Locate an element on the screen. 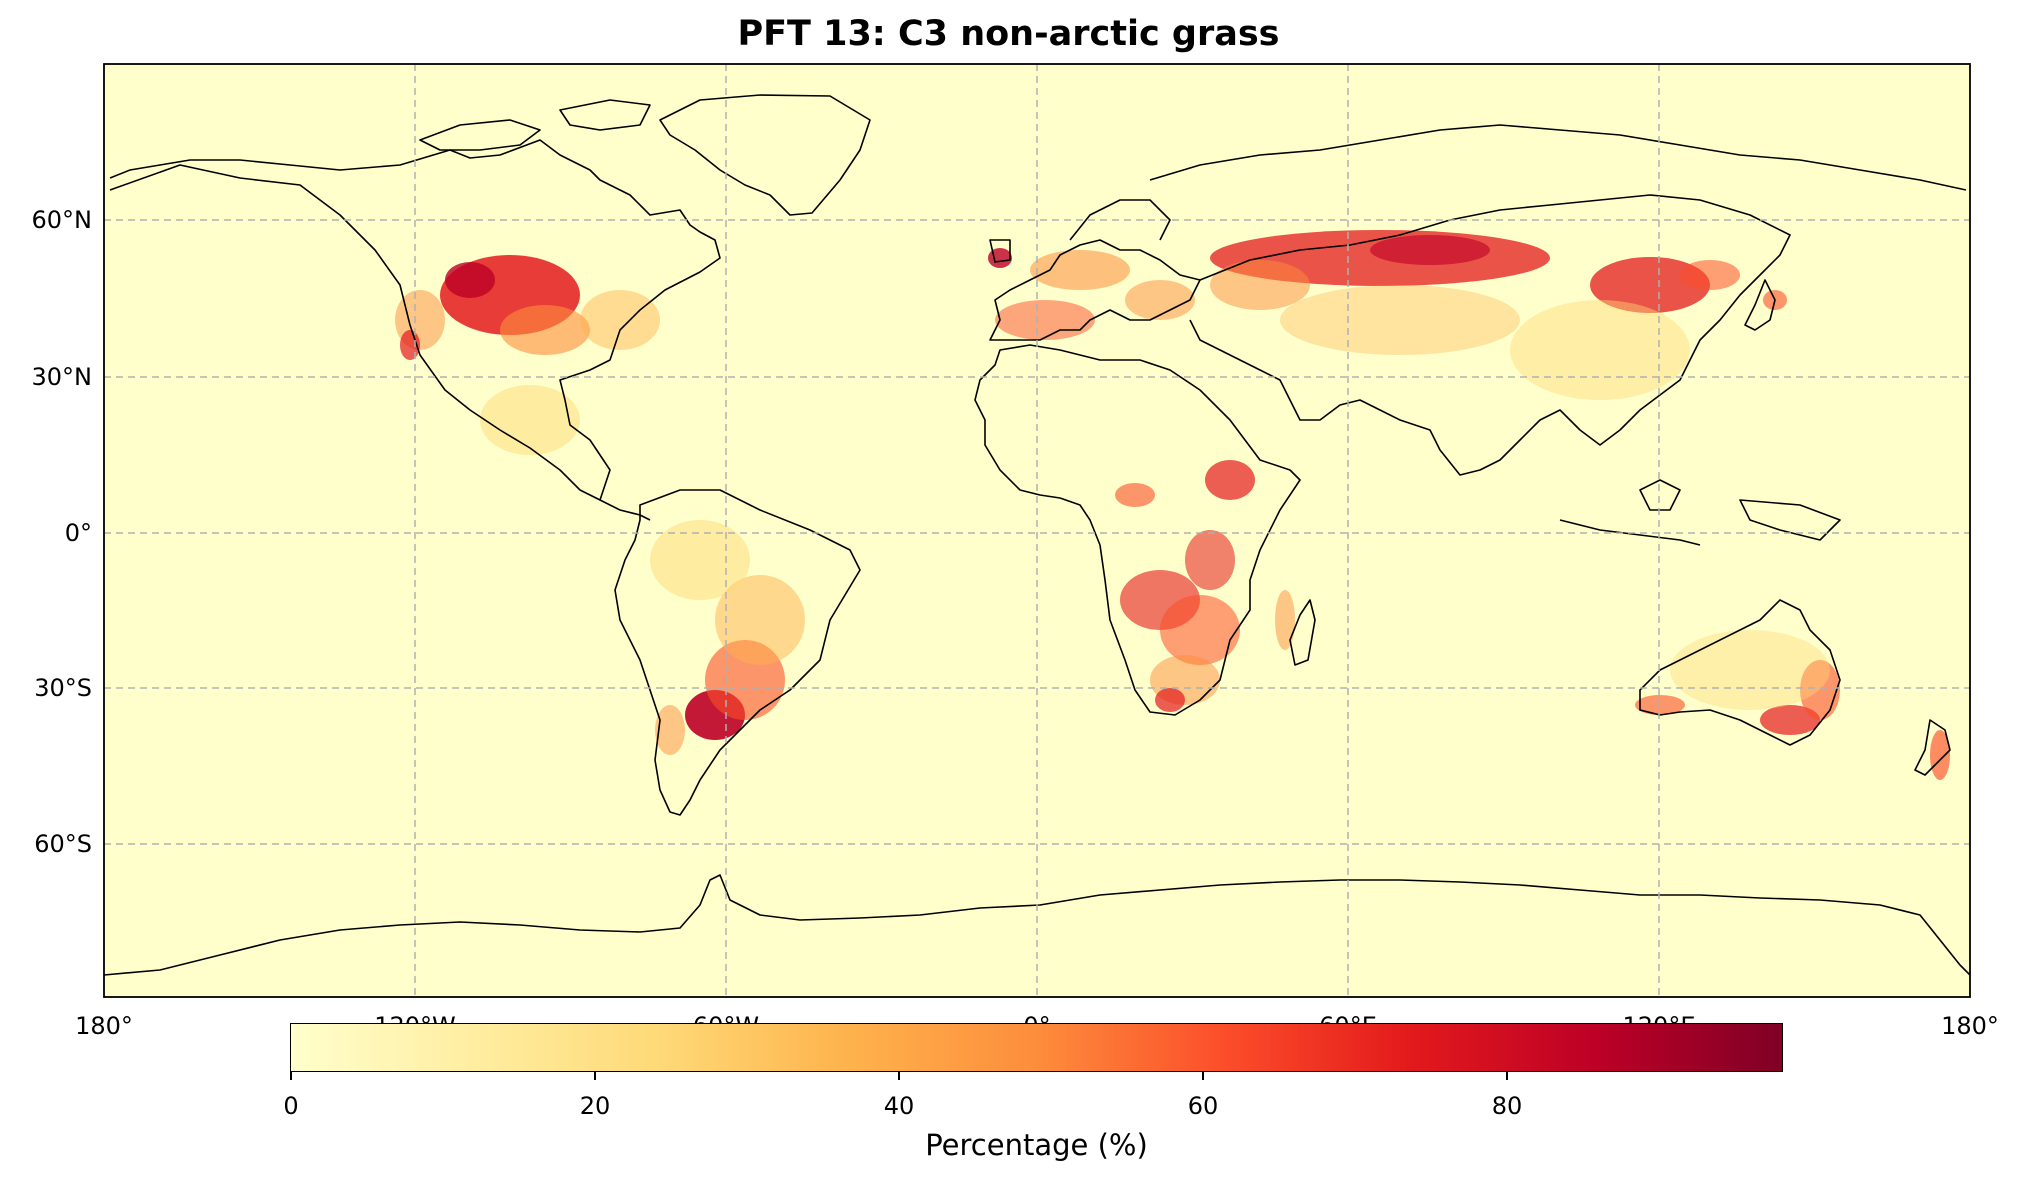 The height and width of the screenshot is (1182, 2017). colorbar-title: Percentage (%) is located at coordinates (1036, 1145).